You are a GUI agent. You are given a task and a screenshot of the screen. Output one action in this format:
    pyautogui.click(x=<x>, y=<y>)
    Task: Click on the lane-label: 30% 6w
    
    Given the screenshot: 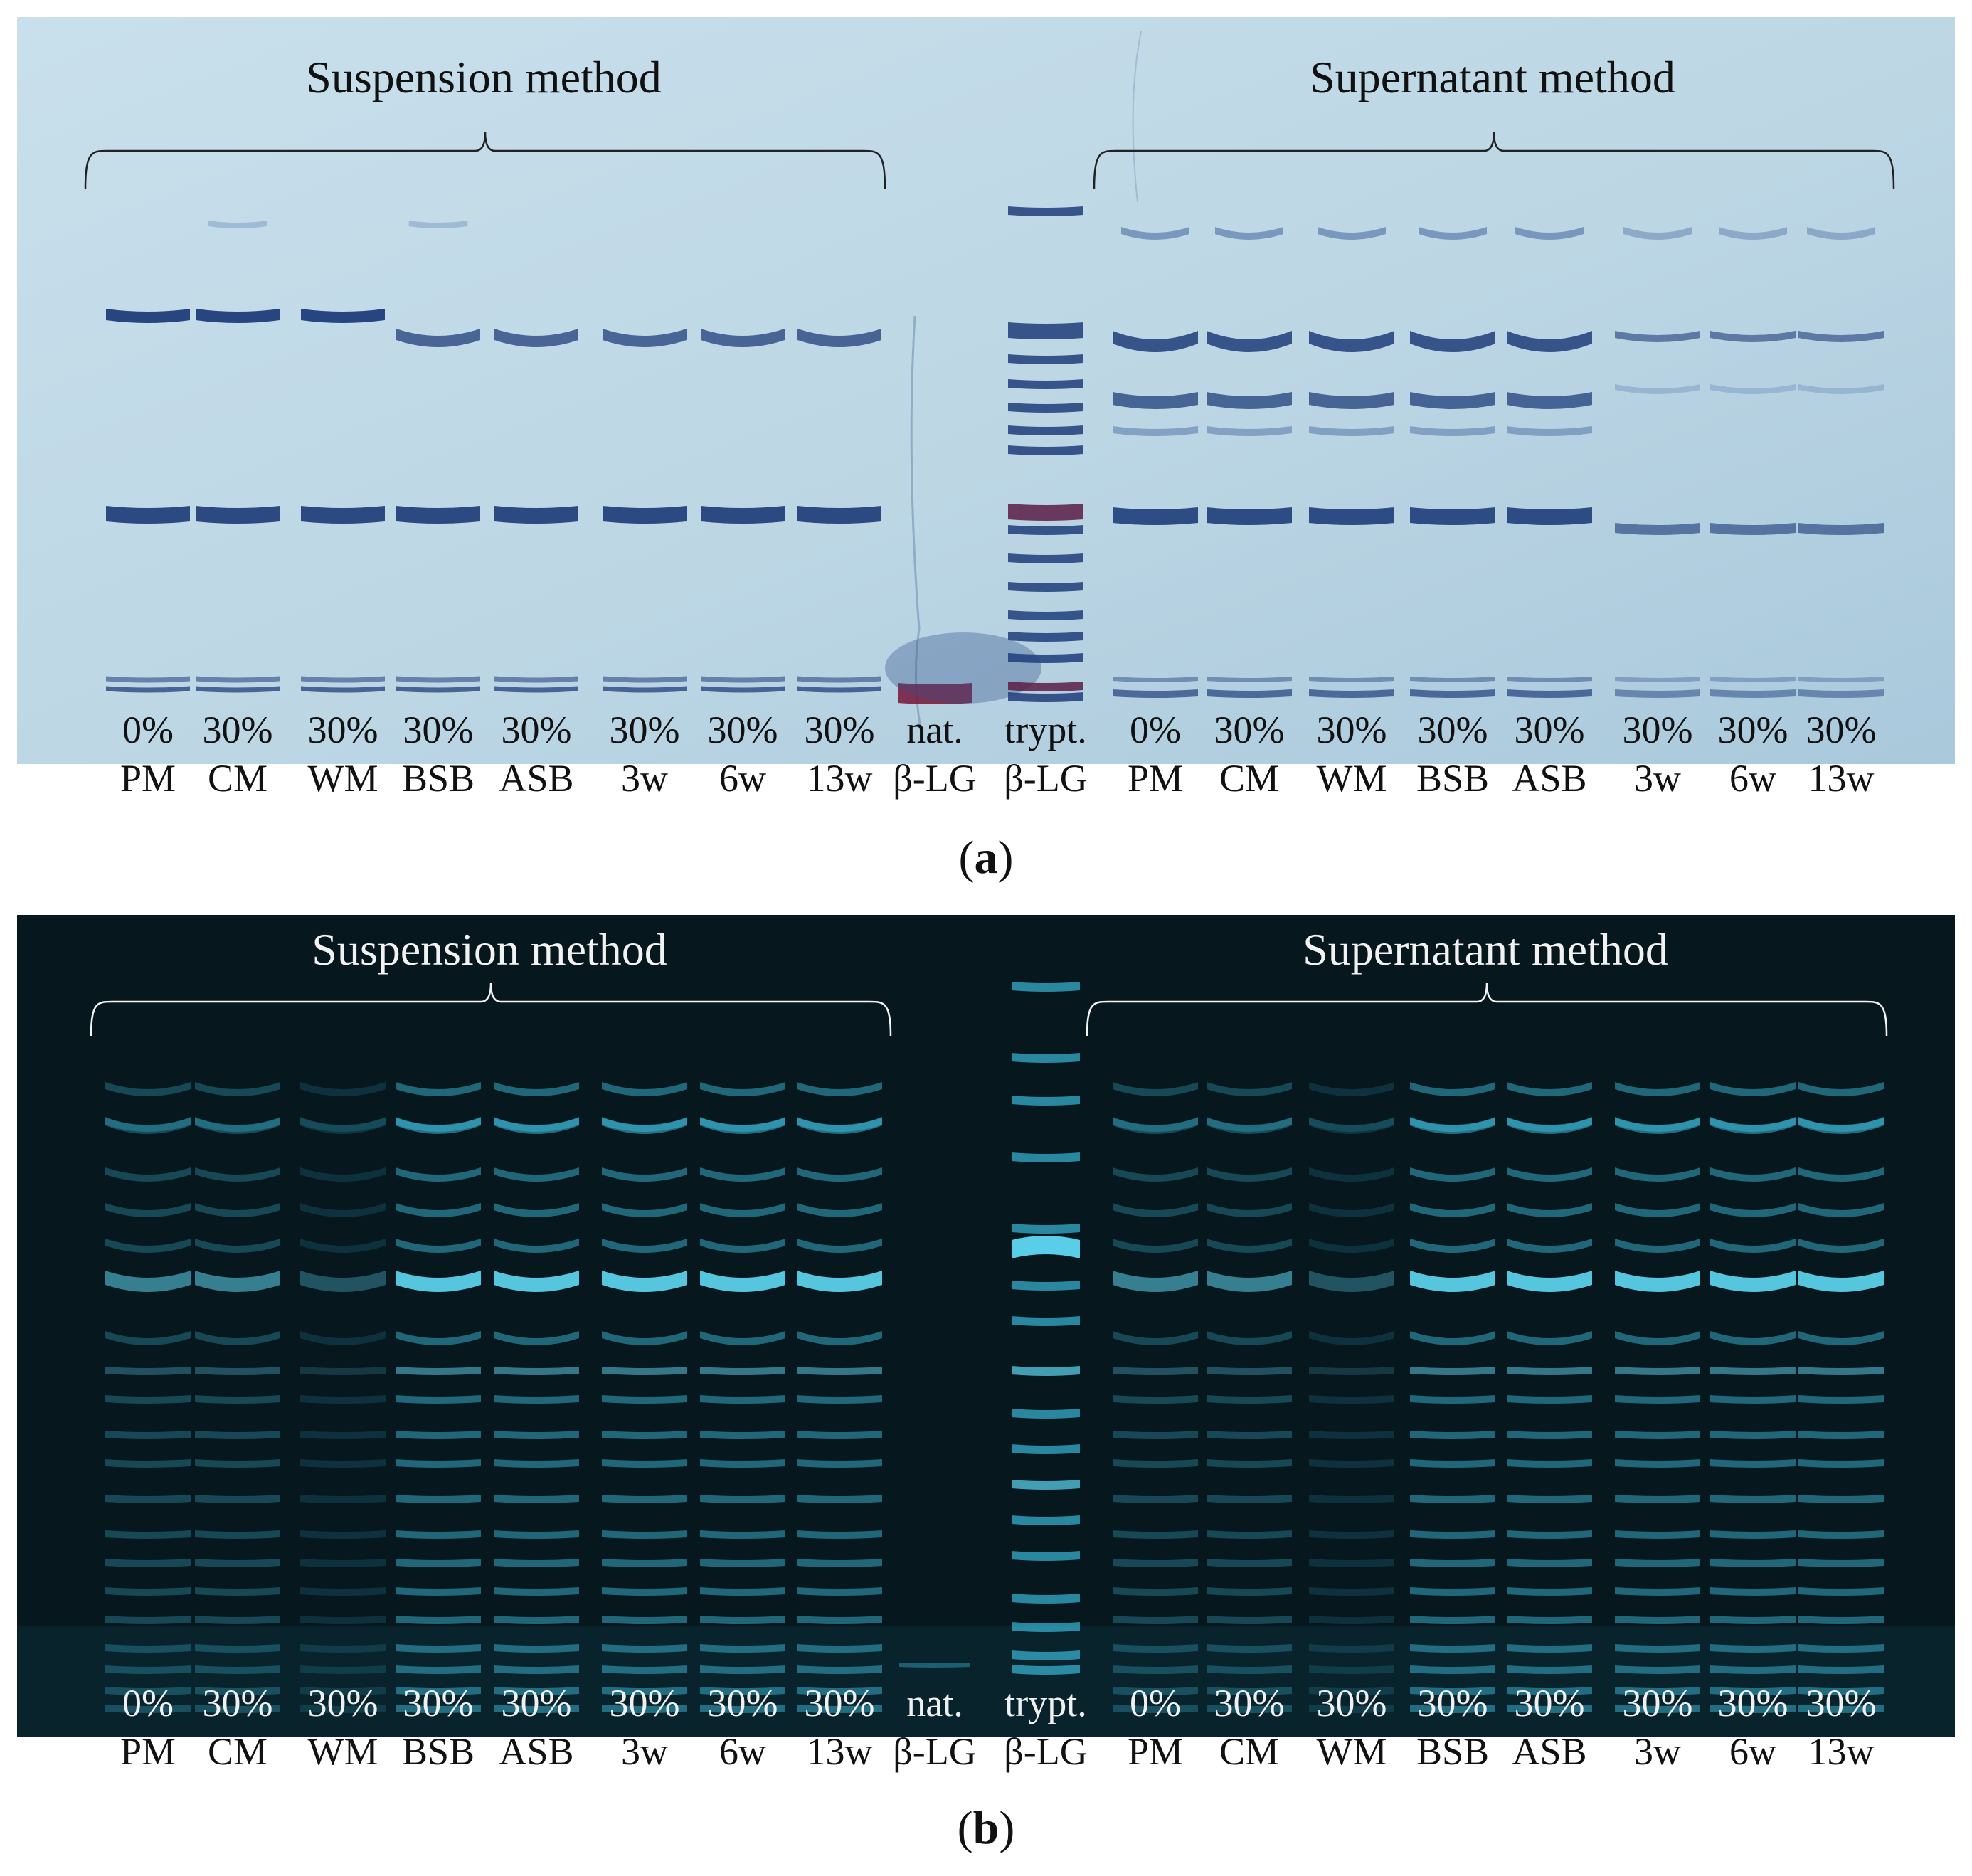 What is the action you would take?
    pyautogui.click(x=1752, y=1727)
    